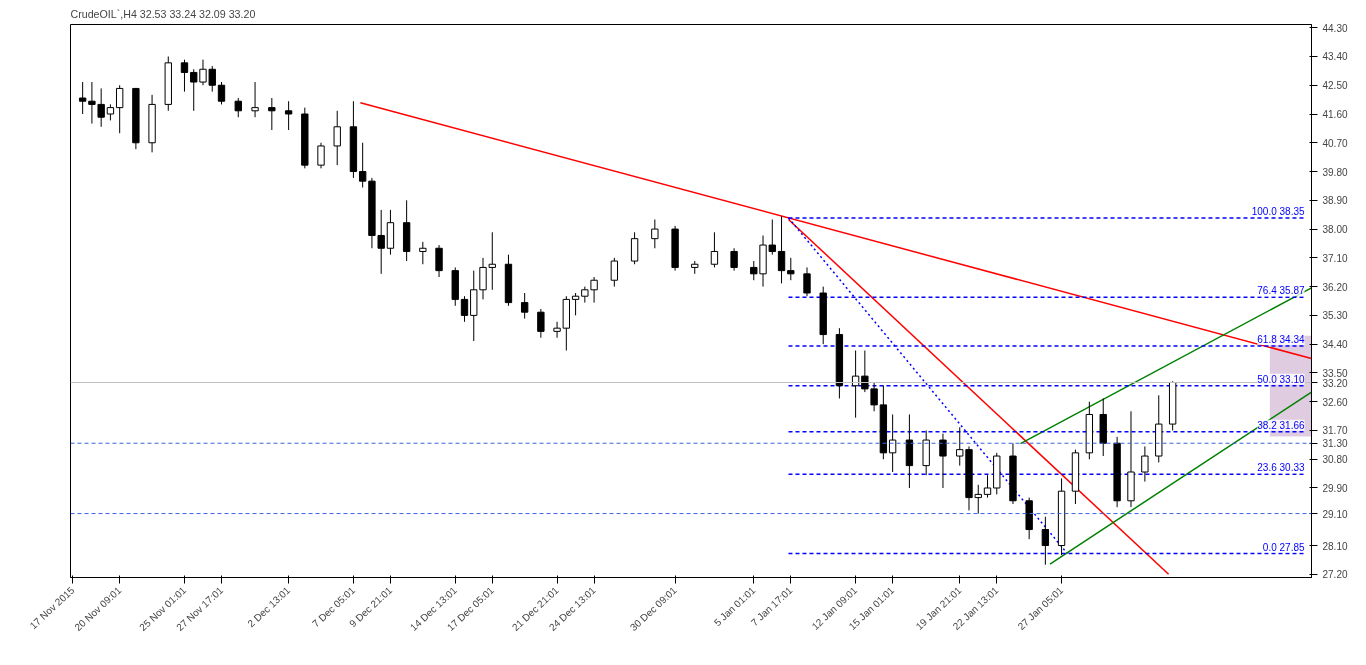 The height and width of the screenshot is (665, 1366). What do you see at coordinates (1281, 425) in the screenshot?
I see `annotation: 38.2 31.66` at bounding box center [1281, 425].